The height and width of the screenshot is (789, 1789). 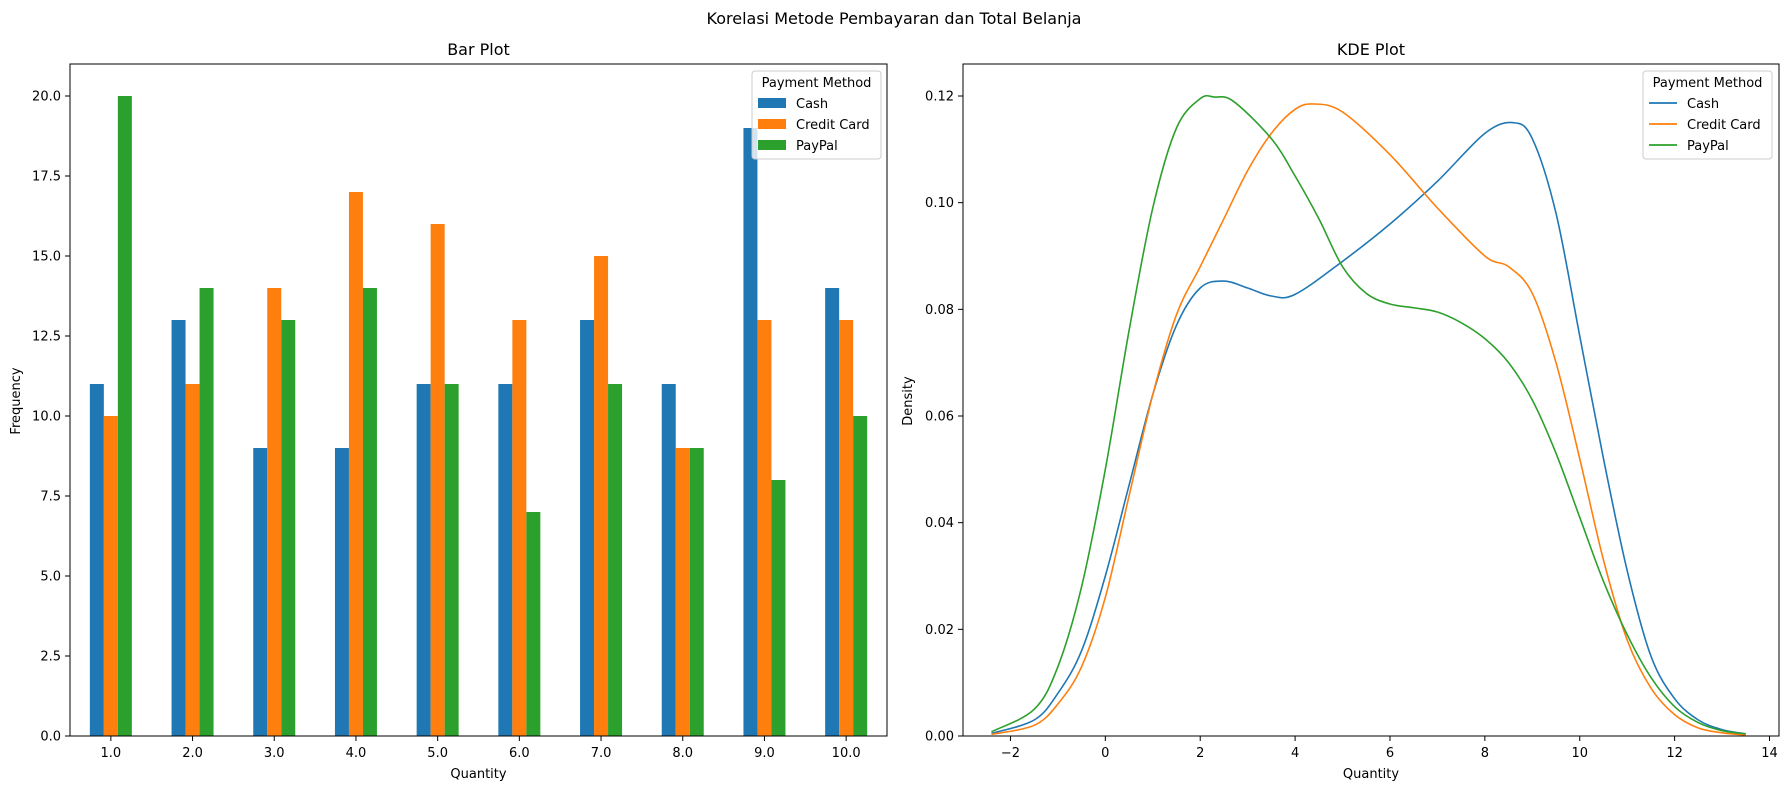 I want to click on y-tick-label: 7.5, so click(x=50, y=497).